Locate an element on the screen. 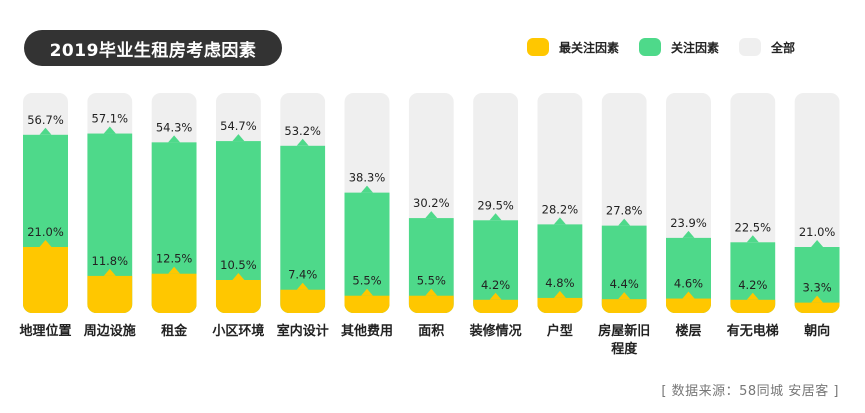  bar-focus-value-label: 28.2% is located at coordinates (560, 209).